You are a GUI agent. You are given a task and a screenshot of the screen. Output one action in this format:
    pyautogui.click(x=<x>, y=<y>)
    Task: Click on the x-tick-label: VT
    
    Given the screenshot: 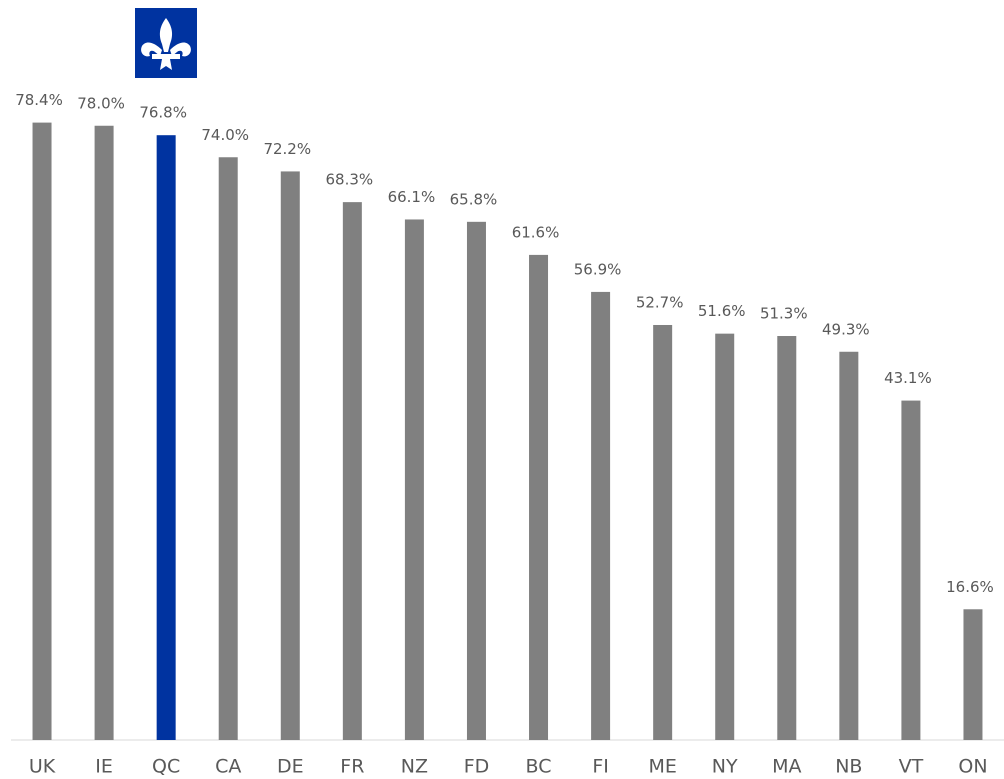 What is the action you would take?
    pyautogui.click(x=911, y=767)
    